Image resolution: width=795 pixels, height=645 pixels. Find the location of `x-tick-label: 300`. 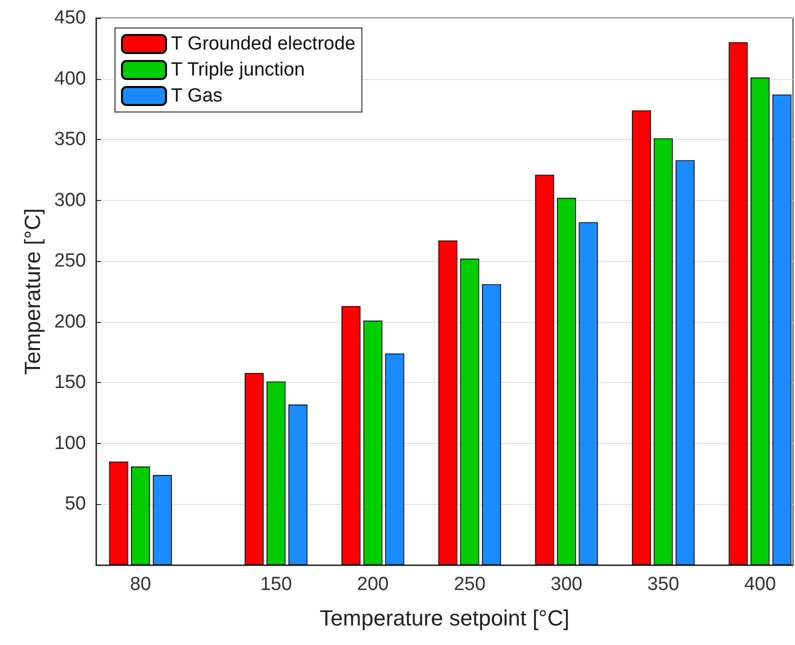

x-tick-label: 300 is located at coordinates (566, 584).